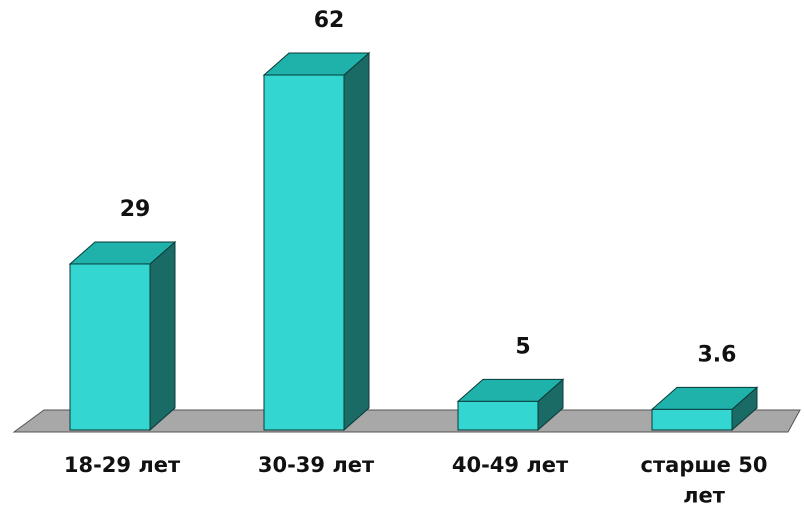 The width and height of the screenshot is (804, 506). I want to click on chart-floor, so click(406, 421).